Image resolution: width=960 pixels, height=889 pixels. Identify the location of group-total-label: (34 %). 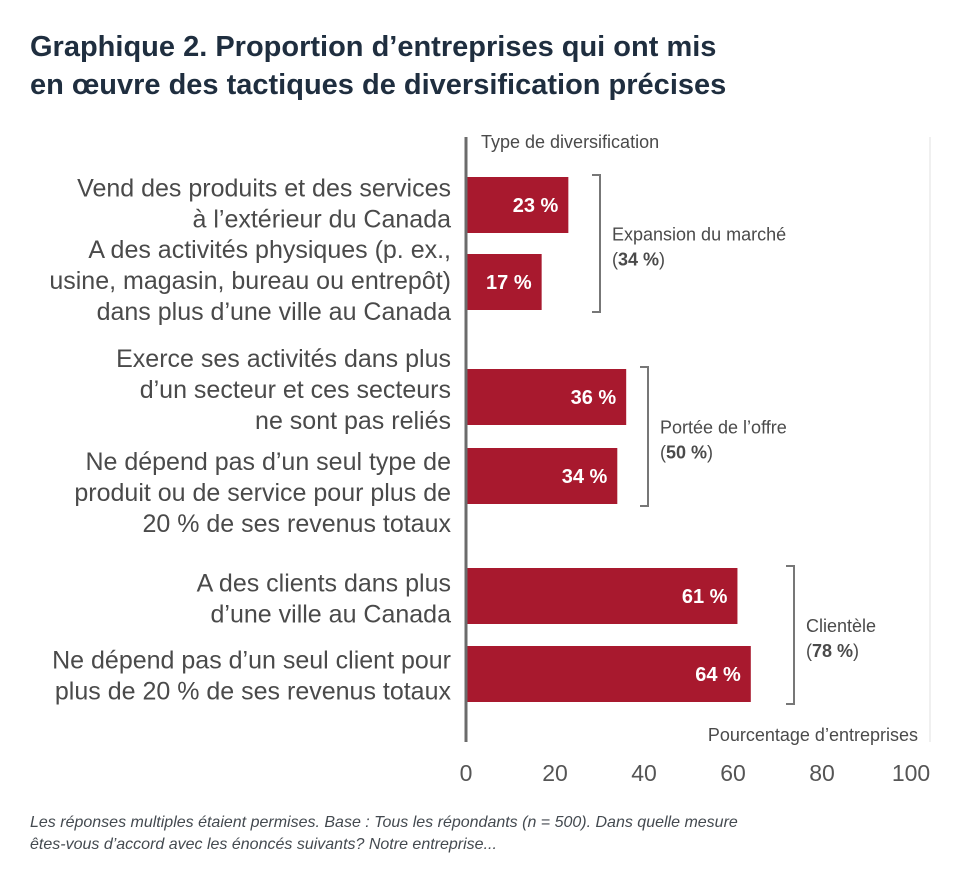
(638, 260).